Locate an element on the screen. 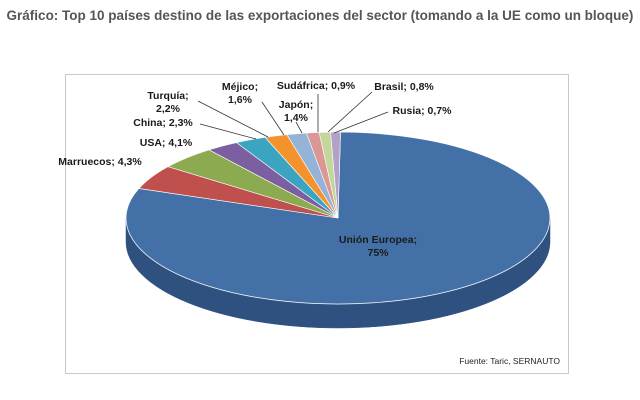 The height and width of the screenshot is (400, 640). data-label-china: China; 2,3% is located at coordinates (163, 123).